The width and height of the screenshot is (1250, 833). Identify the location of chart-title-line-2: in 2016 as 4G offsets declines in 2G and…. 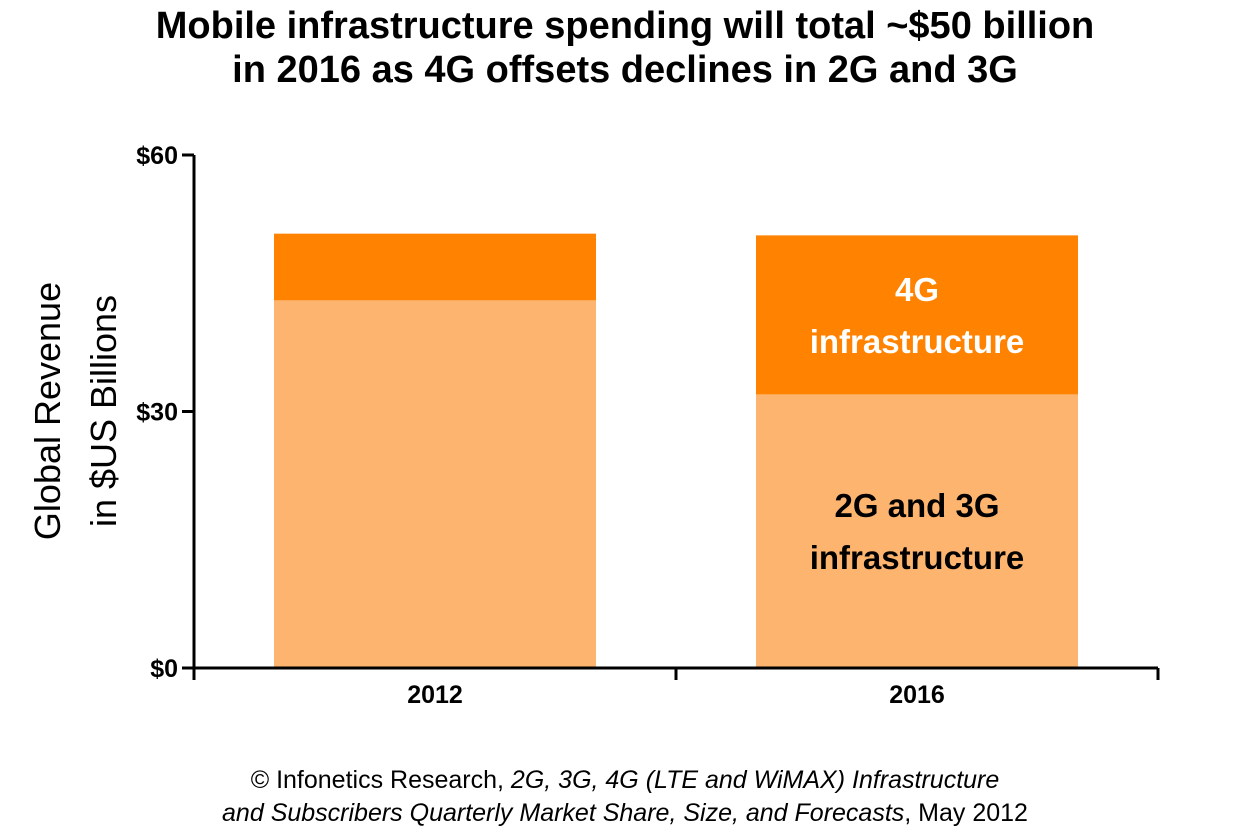
(625, 70).